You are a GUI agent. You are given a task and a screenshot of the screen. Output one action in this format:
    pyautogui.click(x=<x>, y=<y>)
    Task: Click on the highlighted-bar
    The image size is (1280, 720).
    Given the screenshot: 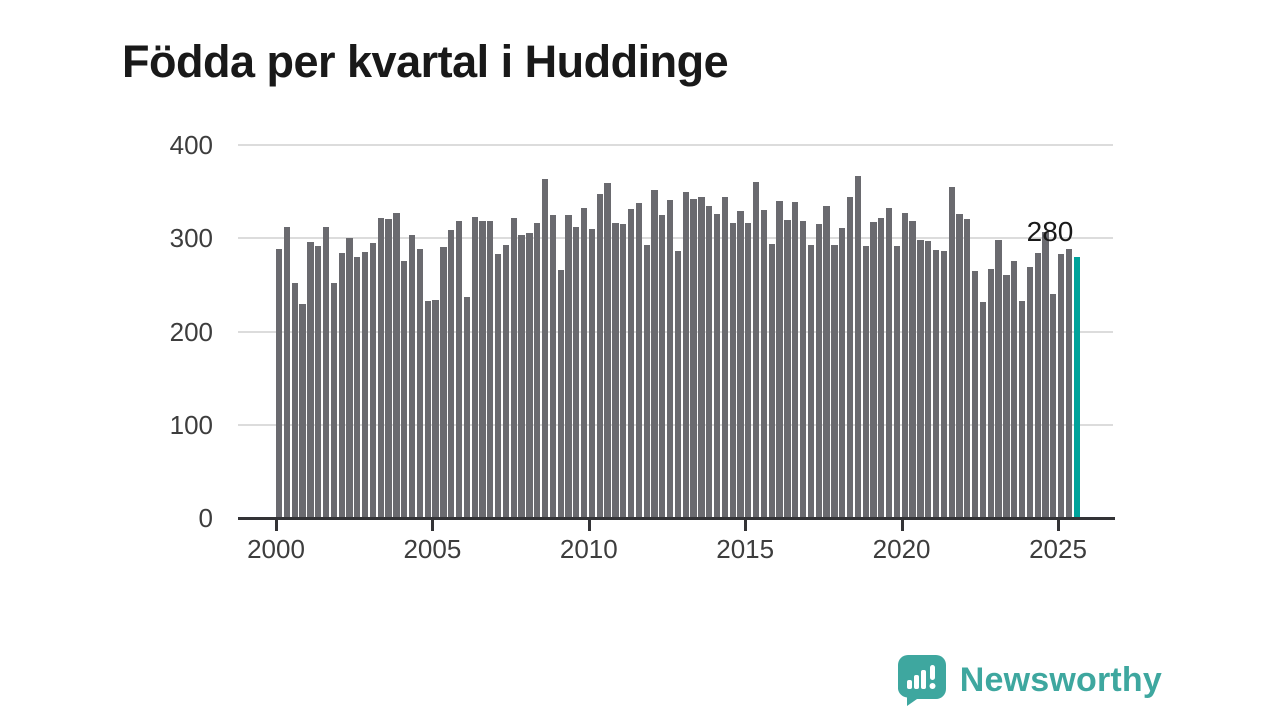 What is the action you would take?
    pyautogui.click(x=1076, y=387)
    